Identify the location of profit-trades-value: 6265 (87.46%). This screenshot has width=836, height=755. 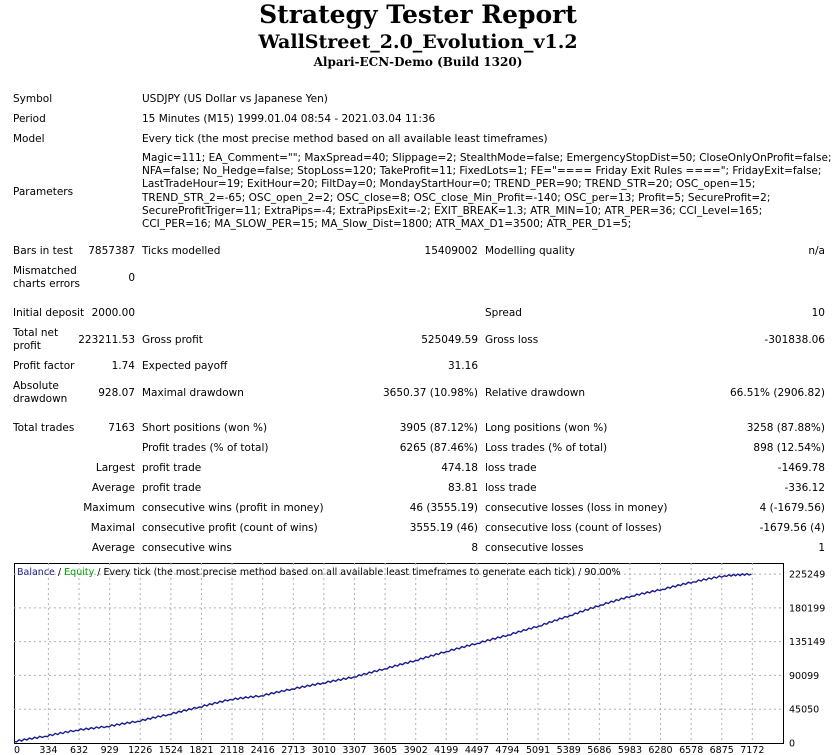
(438, 448).